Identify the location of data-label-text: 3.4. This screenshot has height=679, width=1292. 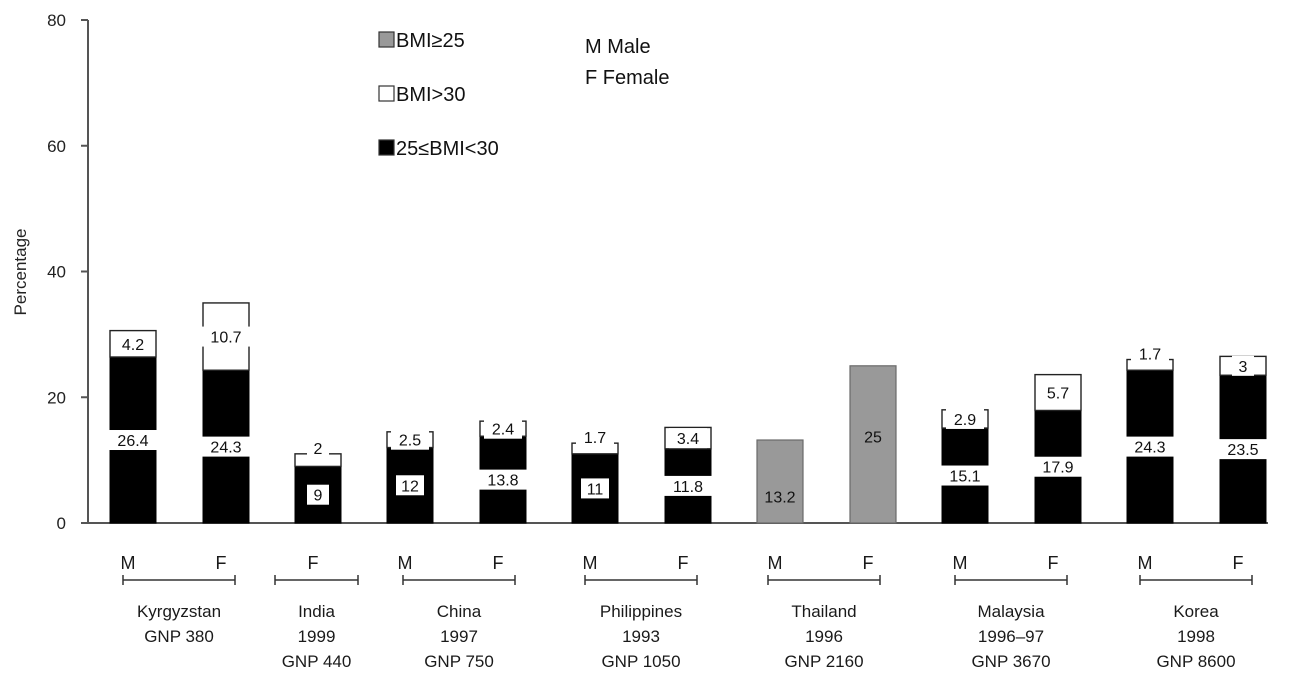
(688, 439).